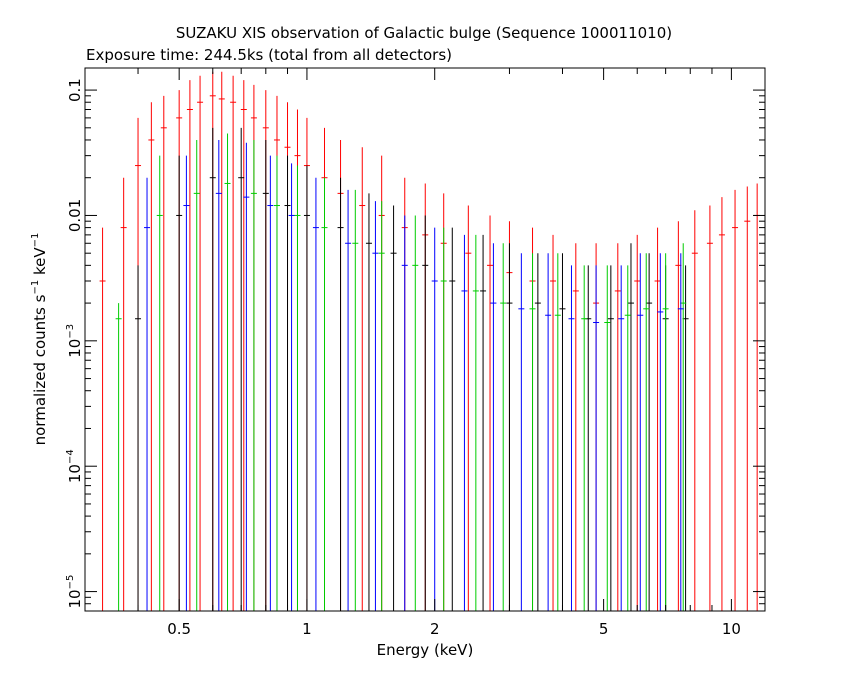 This screenshot has width=850, height=680. Describe the element at coordinates (731, 629) in the screenshot. I see `x-tick-label-4: 10` at that location.